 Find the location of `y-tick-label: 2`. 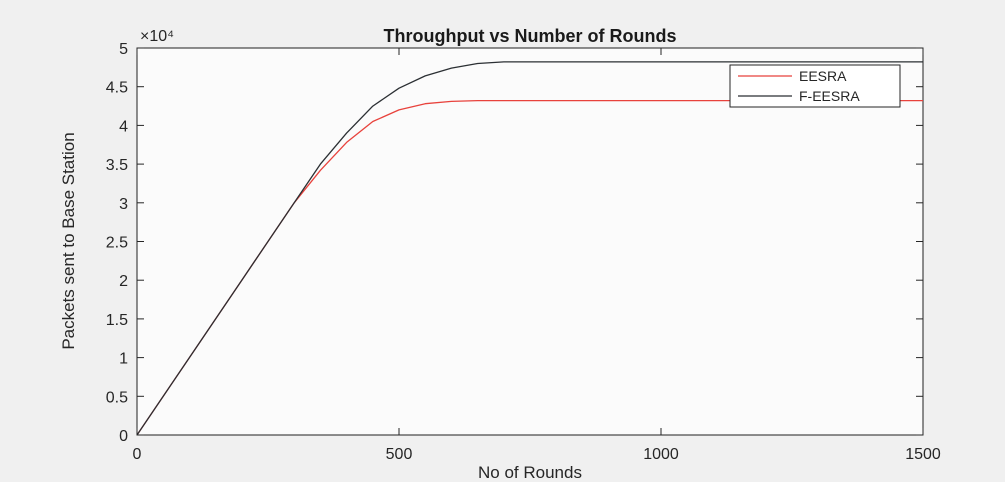

y-tick-label: 2 is located at coordinates (123, 281).